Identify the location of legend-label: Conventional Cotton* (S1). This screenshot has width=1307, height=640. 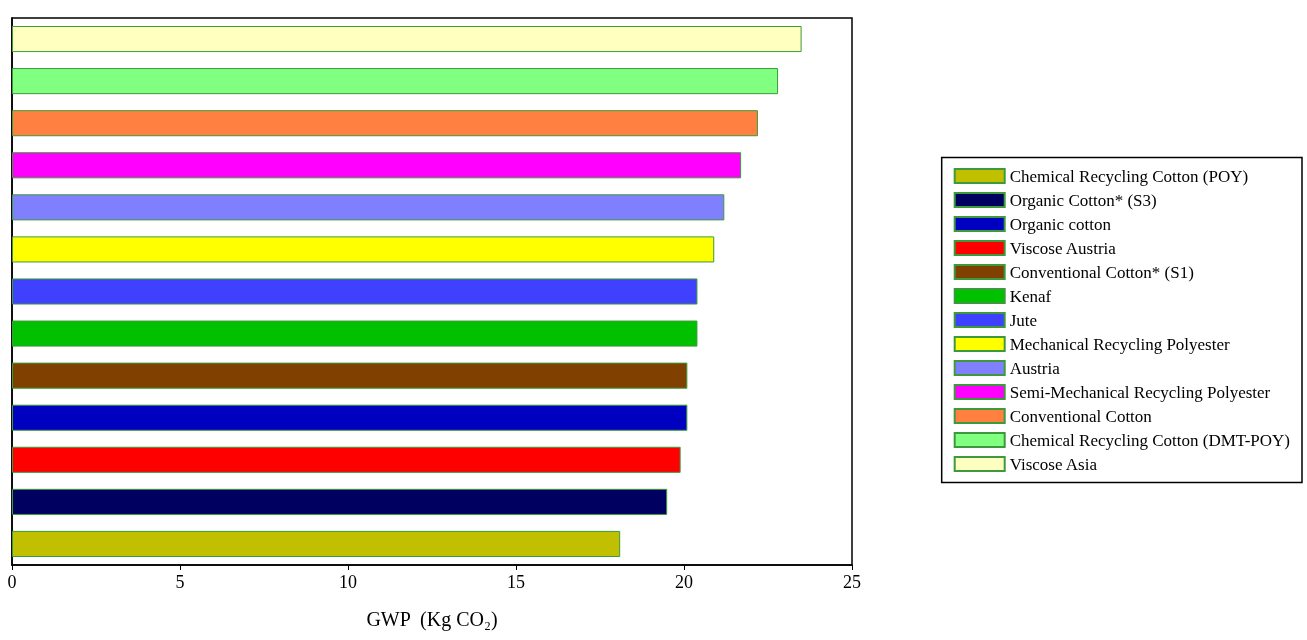
(1101, 272).